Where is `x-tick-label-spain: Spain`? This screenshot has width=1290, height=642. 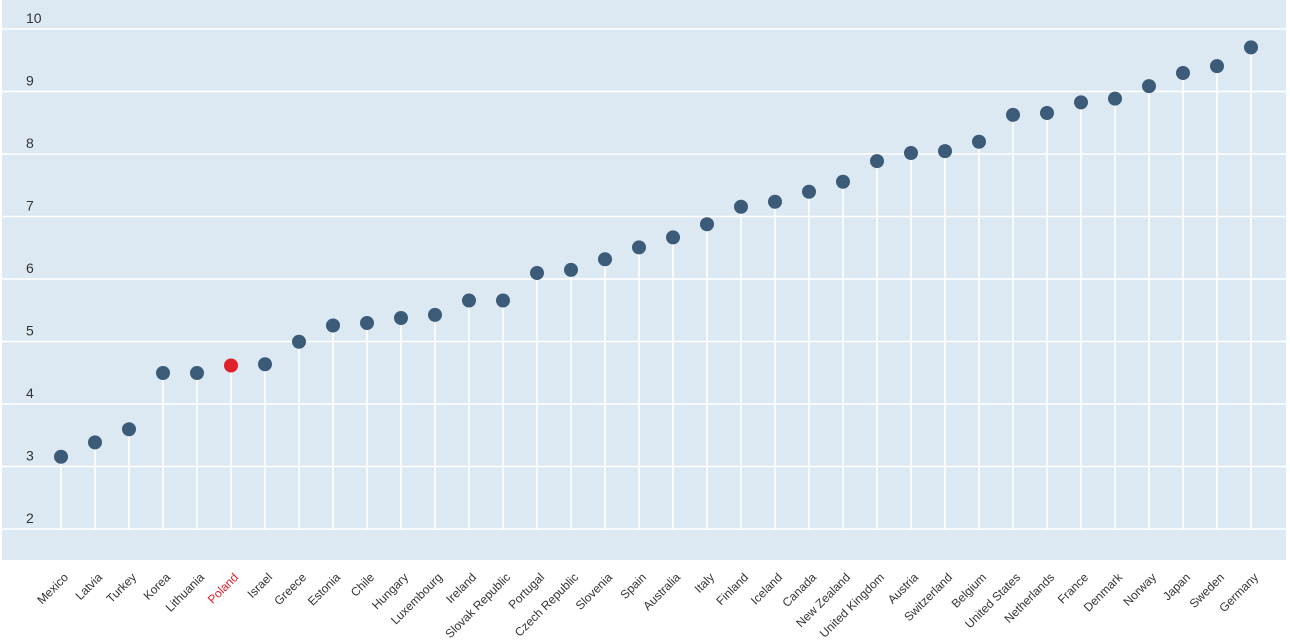
x-tick-label-spain: Spain is located at coordinates (634, 586).